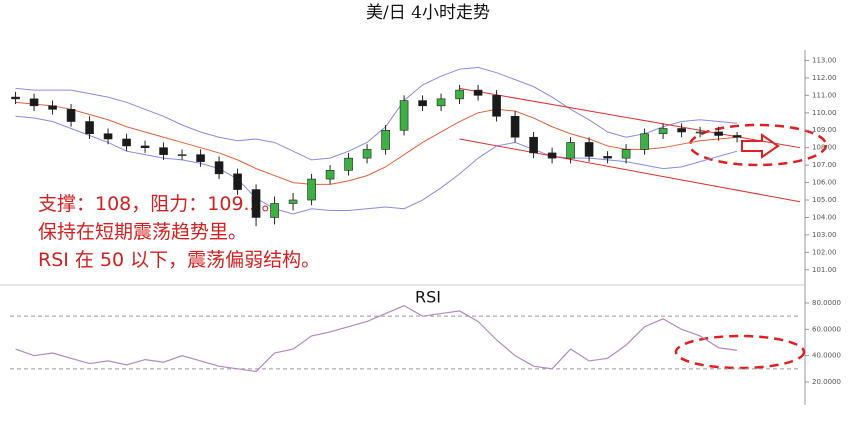 Image resolution: width=857 pixels, height=425 pixels. Describe the element at coordinates (824, 148) in the screenshot. I see `y-tick-label: 108.00` at that location.